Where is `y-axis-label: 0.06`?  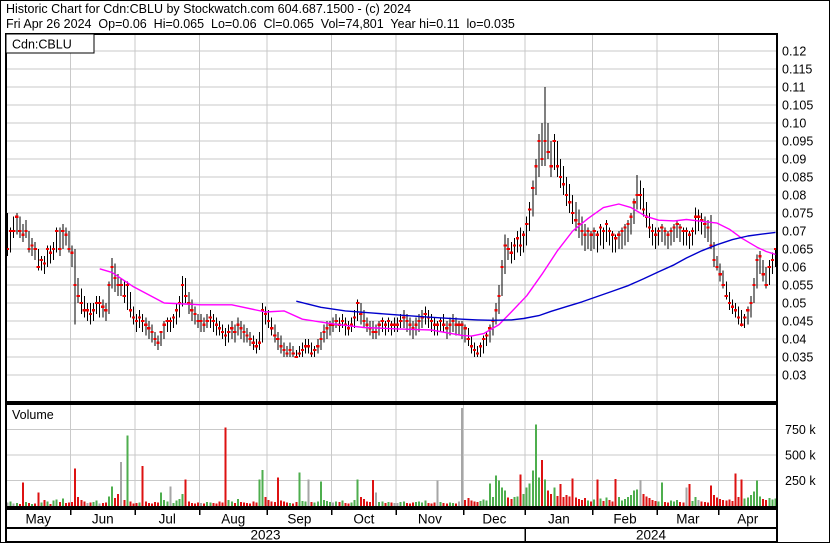
y-axis-label: 0.06 is located at coordinates (794, 267).